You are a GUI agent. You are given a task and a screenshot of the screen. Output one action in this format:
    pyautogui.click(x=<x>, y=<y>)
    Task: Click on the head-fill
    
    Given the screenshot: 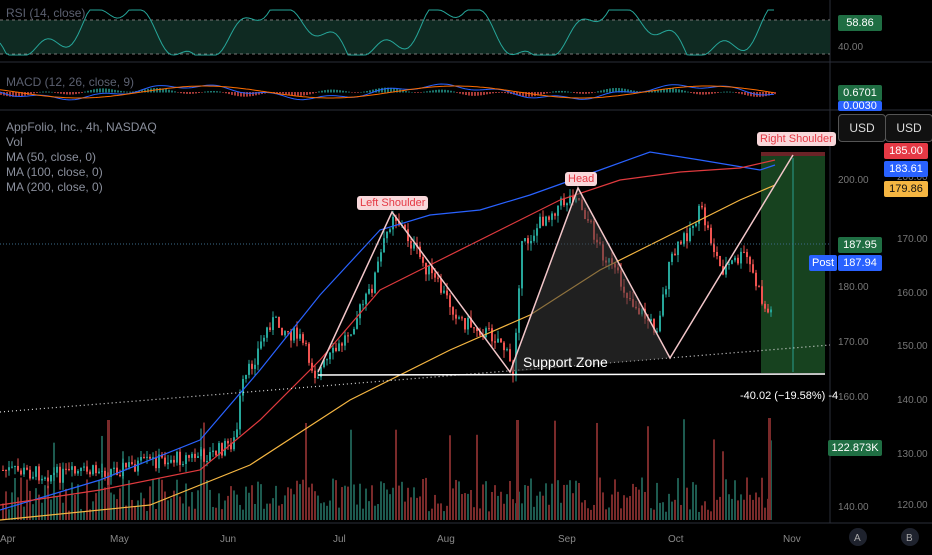 What is the action you would take?
    pyautogui.click(x=590, y=280)
    